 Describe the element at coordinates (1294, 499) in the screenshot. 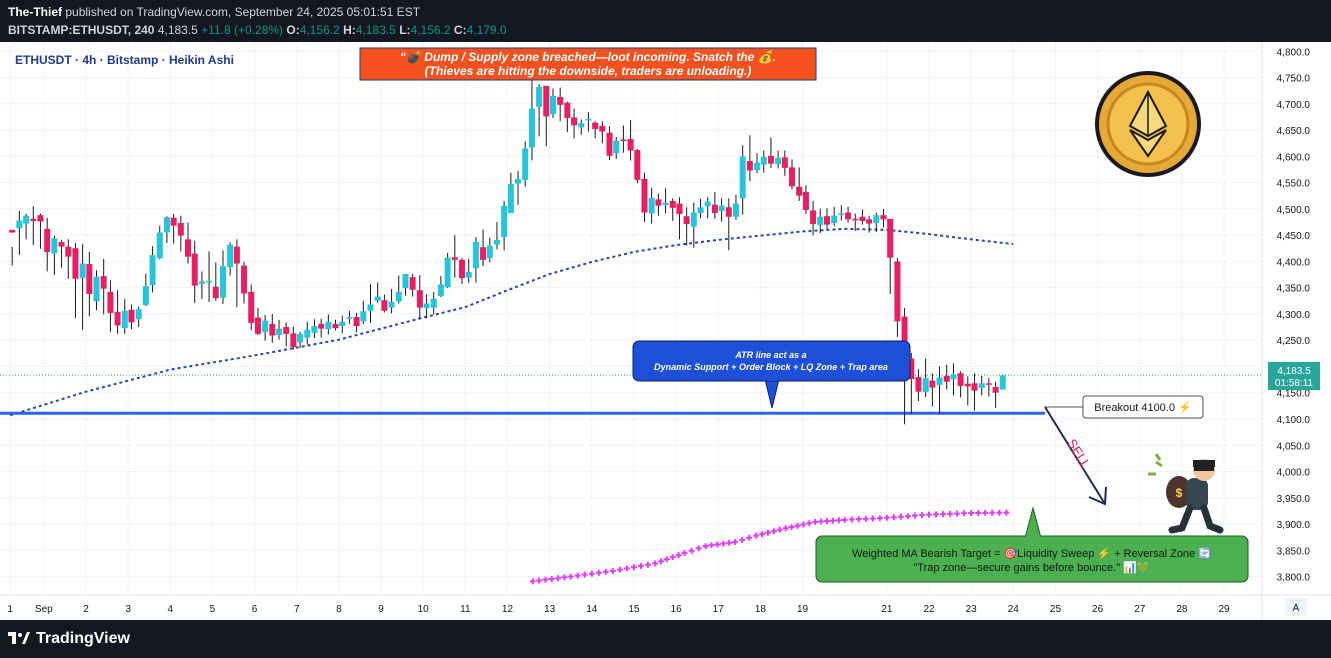

I see `y-tick-label: 3,950.0` at that location.